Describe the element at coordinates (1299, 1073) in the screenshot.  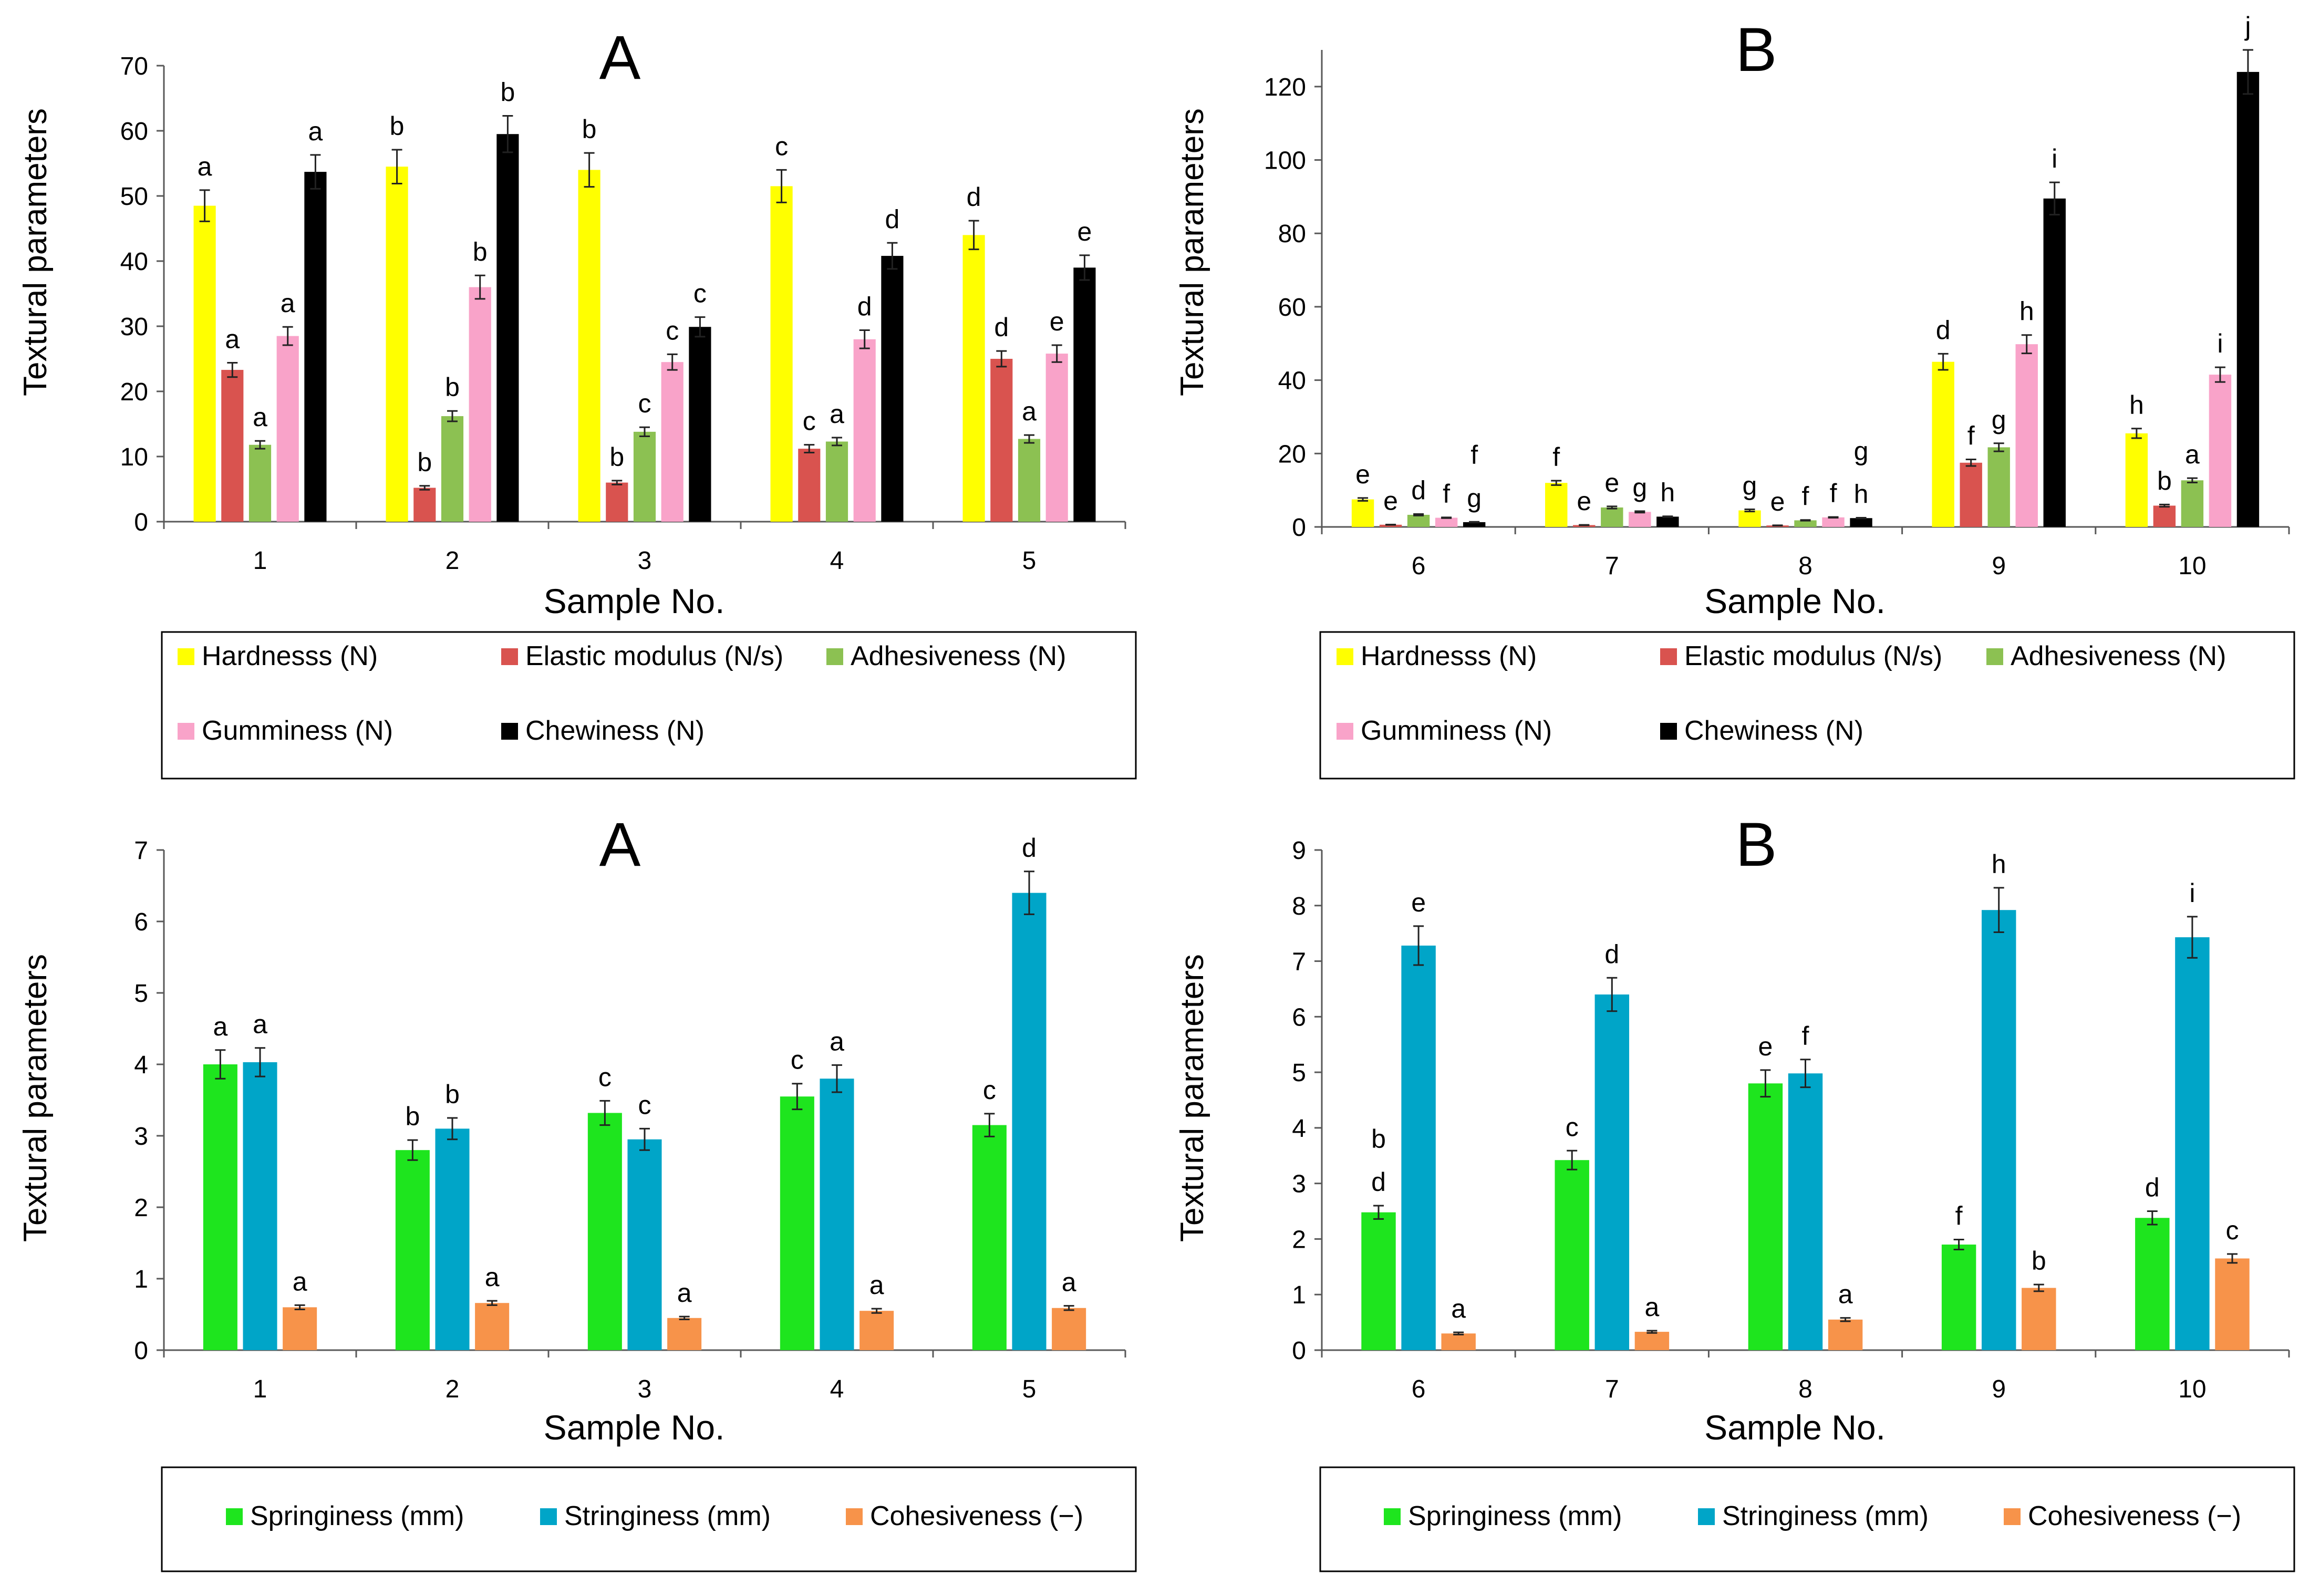
I see `y-tick-label: 5` at that location.